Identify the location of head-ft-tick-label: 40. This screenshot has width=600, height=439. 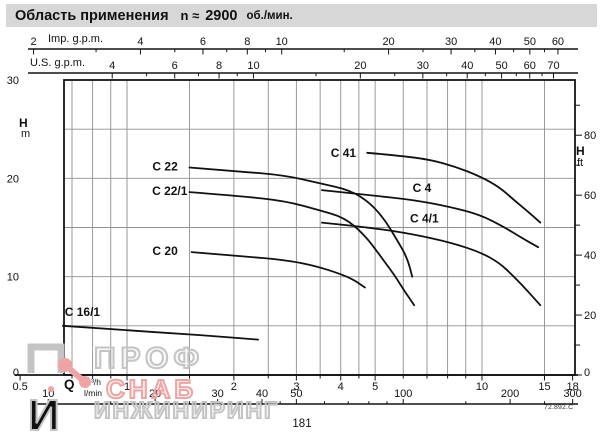
(590, 256).